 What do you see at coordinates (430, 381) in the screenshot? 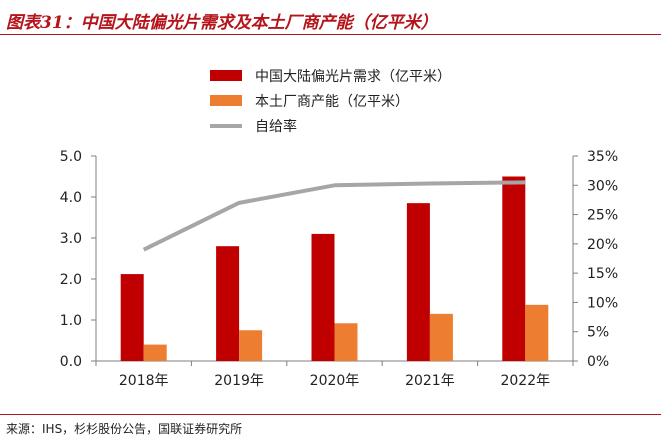
I see `x-tick-label: 2021年` at bounding box center [430, 381].